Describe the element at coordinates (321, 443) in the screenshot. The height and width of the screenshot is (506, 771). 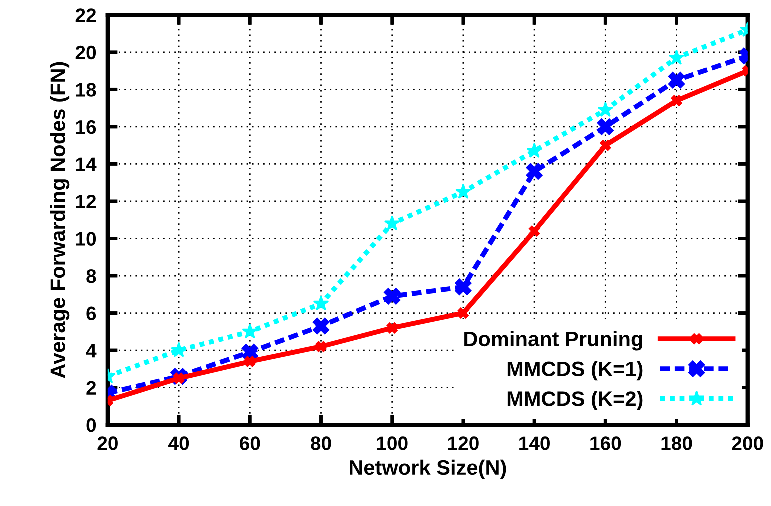
I see `x-tick-label: 80` at that location.